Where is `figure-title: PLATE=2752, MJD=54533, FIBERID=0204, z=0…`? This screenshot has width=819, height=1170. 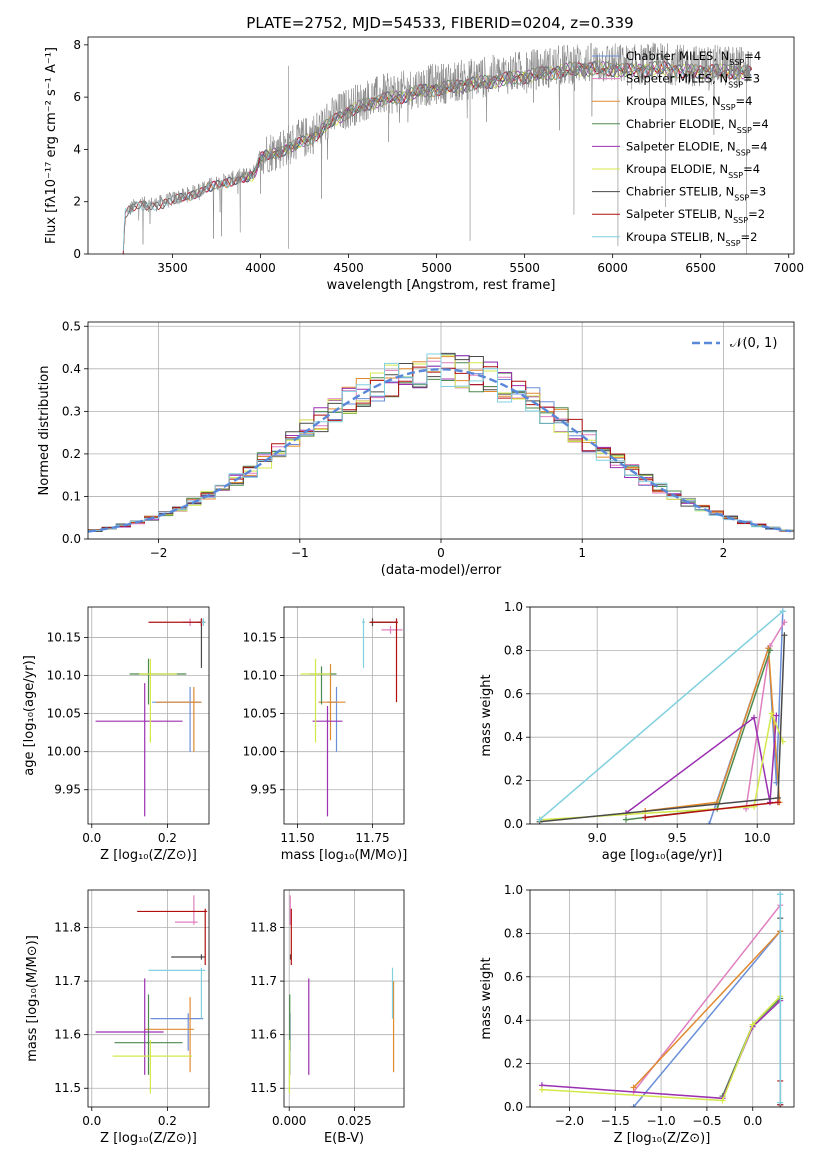 figure-title: PLATE=2752, MJD=54533, FIBERID=0204, z=0… is located at coordinates (439, 23).